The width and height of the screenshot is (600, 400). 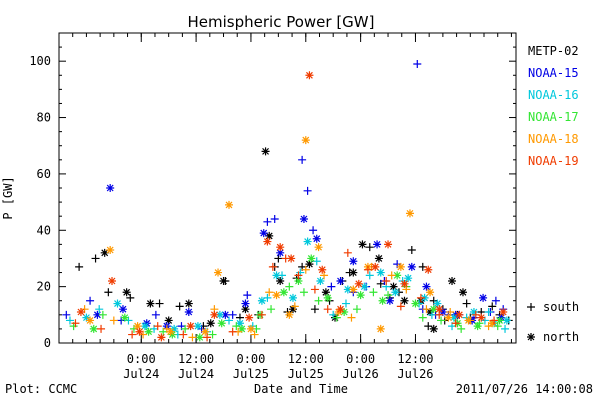 What do you see at coordinates (306, 374) in the screenshot?
I see `x-tick-date-label: Jul25` at bounding box center [306, 374].